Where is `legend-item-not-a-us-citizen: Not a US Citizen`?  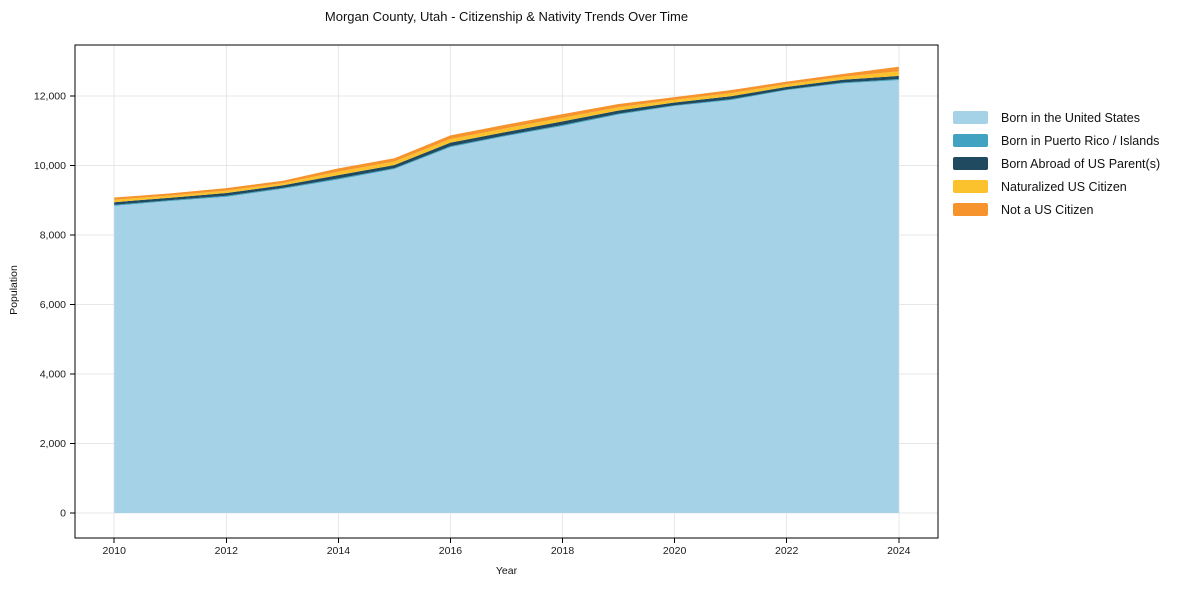
legend-item-not-a-us-citizen: Not a US Citizen is located at coordinates (1056, 209).